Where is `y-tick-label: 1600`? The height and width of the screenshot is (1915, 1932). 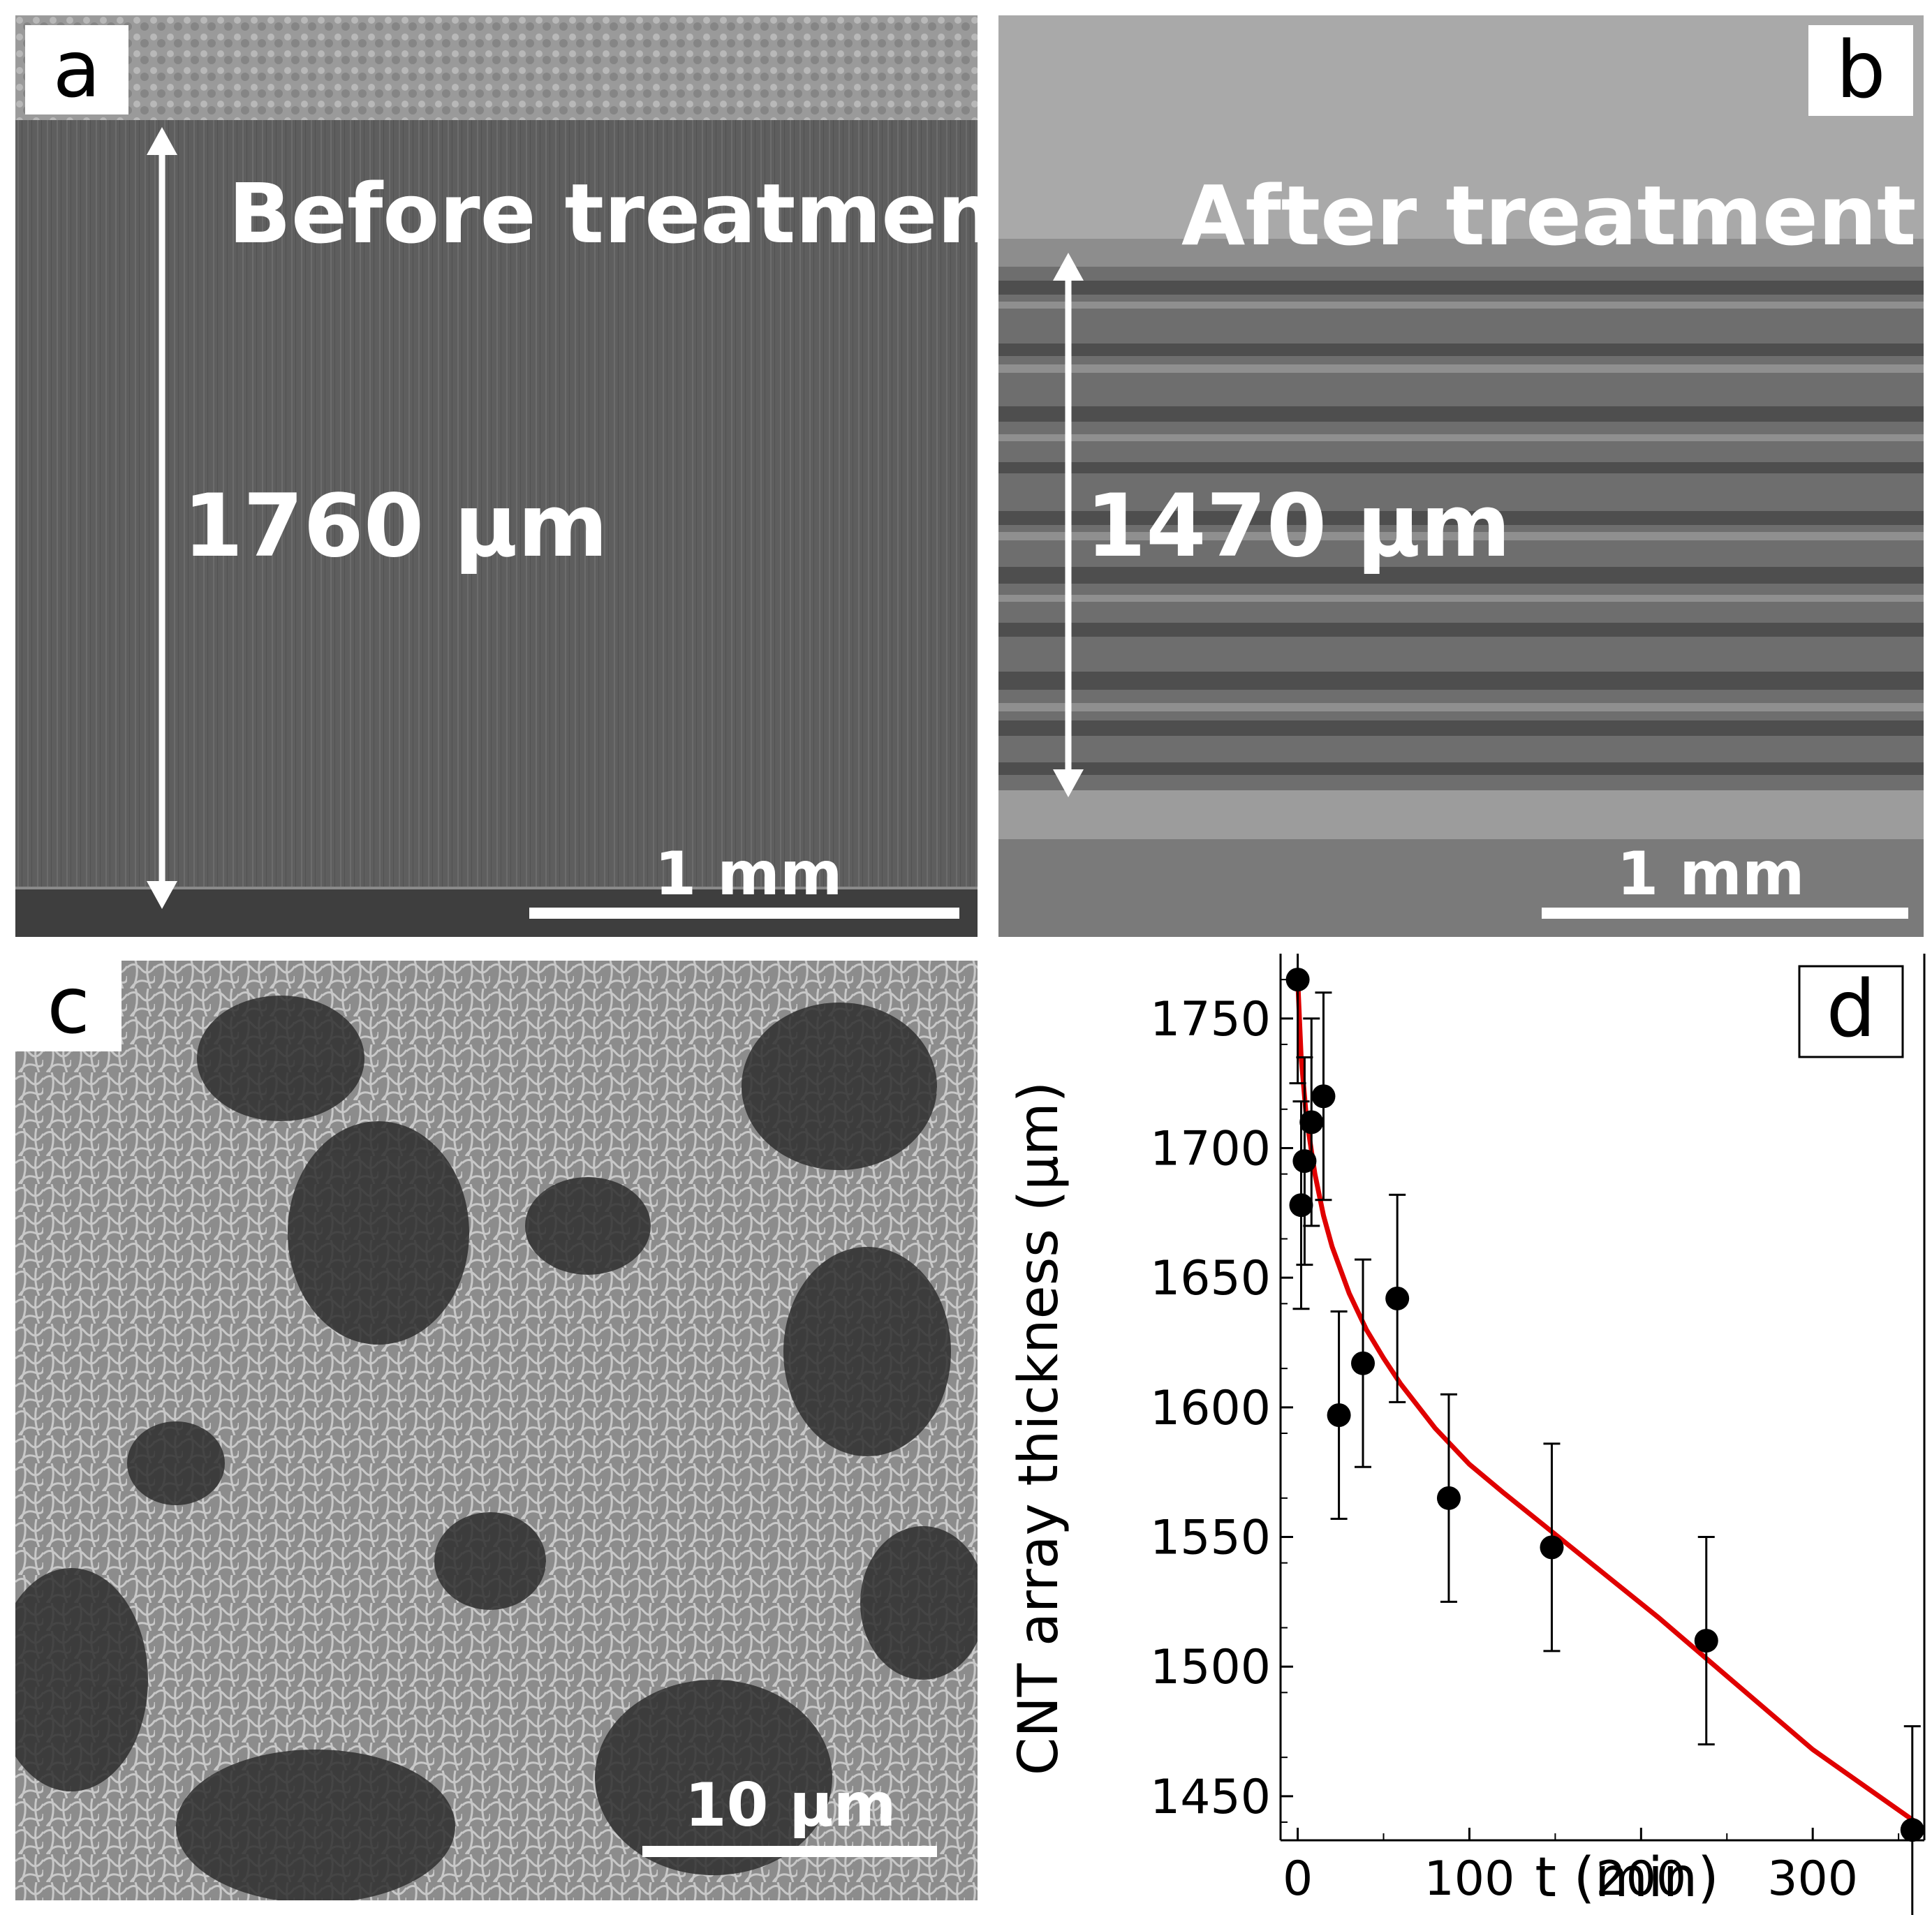
y-tick-label: 1600 is located at coordinates (1210, 1408).